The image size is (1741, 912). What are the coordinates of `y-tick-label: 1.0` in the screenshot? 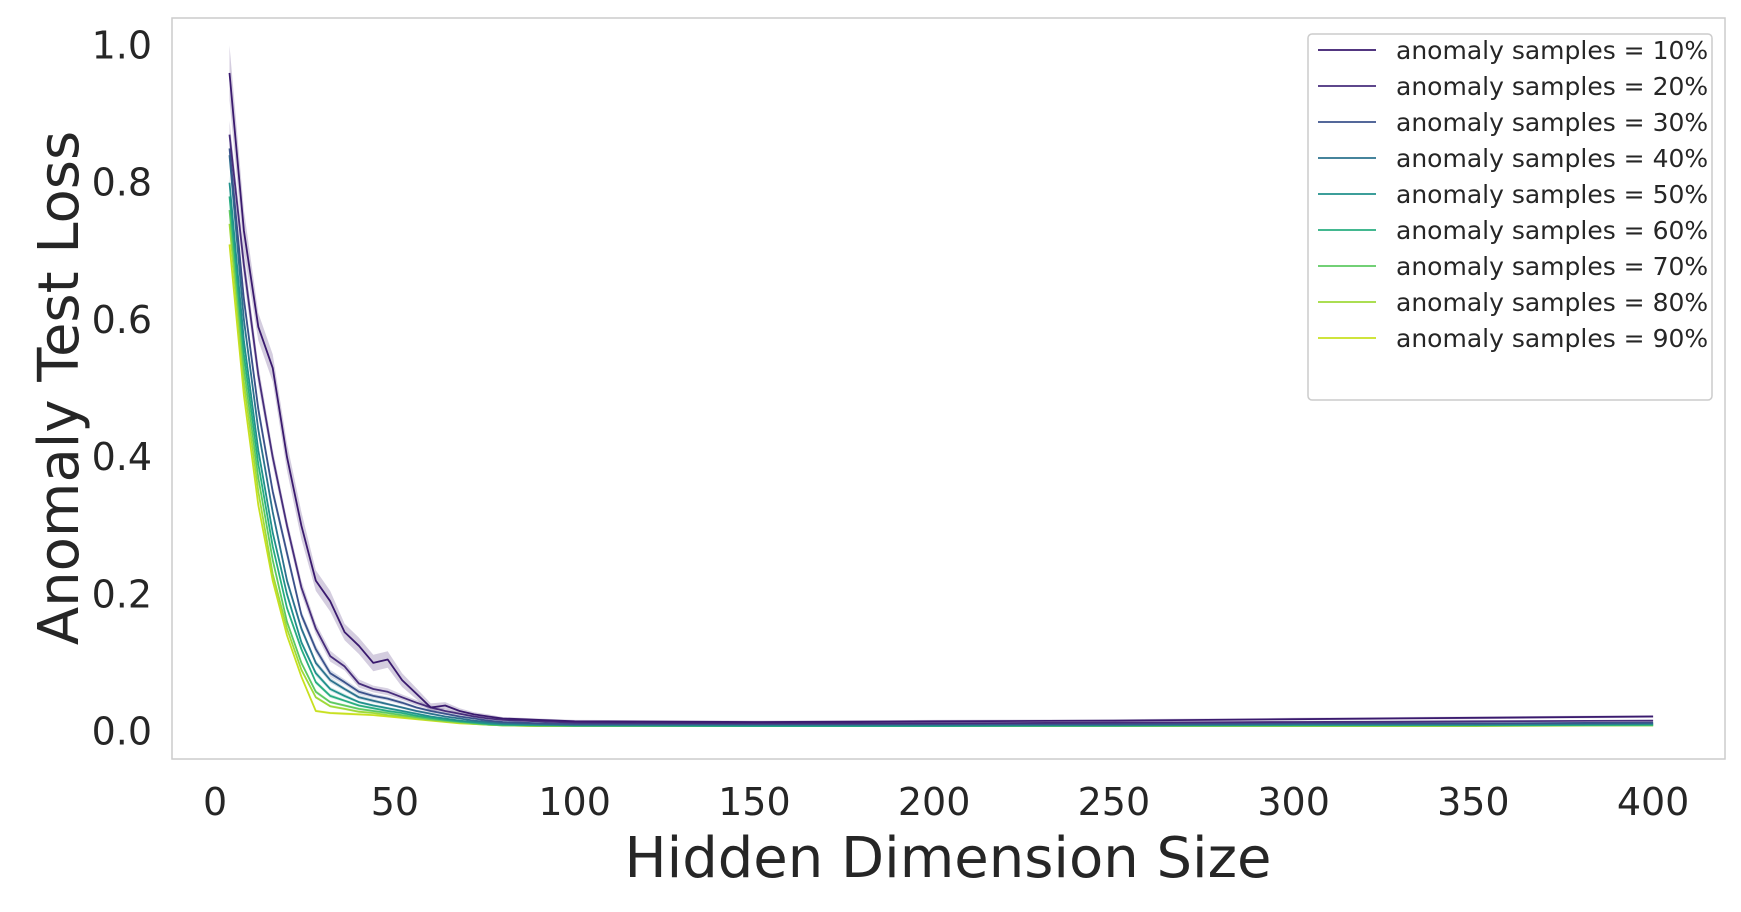 It's located at (122, 45).